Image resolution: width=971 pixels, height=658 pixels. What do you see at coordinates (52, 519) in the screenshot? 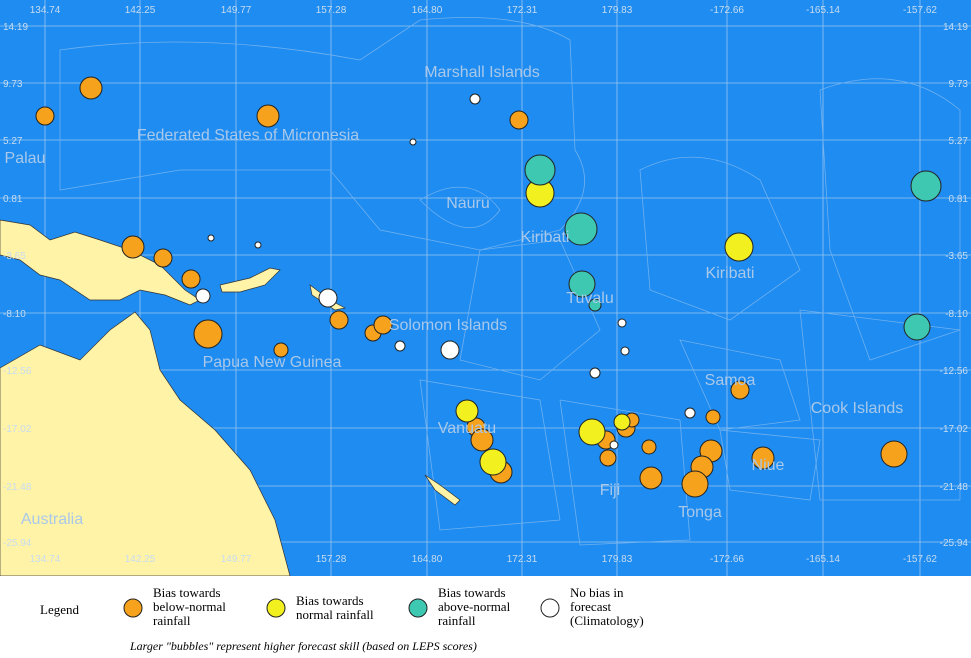
I see `region-name: Australia` at bounding box center [52, 519].